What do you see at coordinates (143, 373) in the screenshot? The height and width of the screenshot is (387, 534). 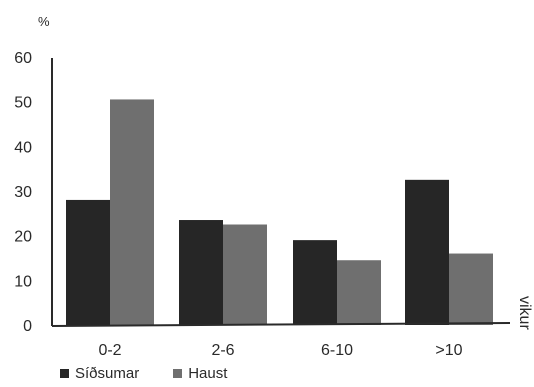 I see `legend: Síðsumar Haust` at bounding box center [143, 373].